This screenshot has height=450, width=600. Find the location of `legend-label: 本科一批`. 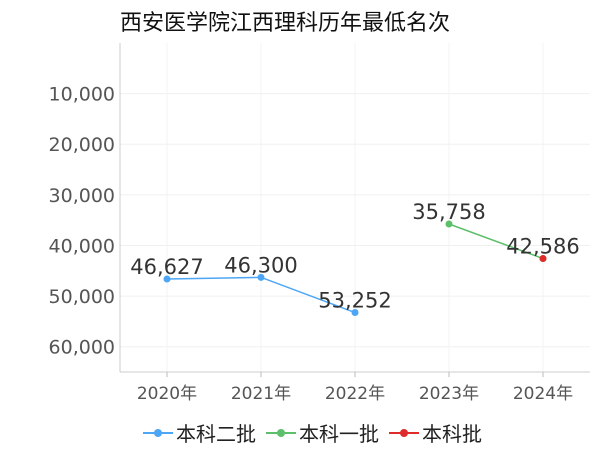

legend-label: 本科一批 is located at coordinates (339, 434).